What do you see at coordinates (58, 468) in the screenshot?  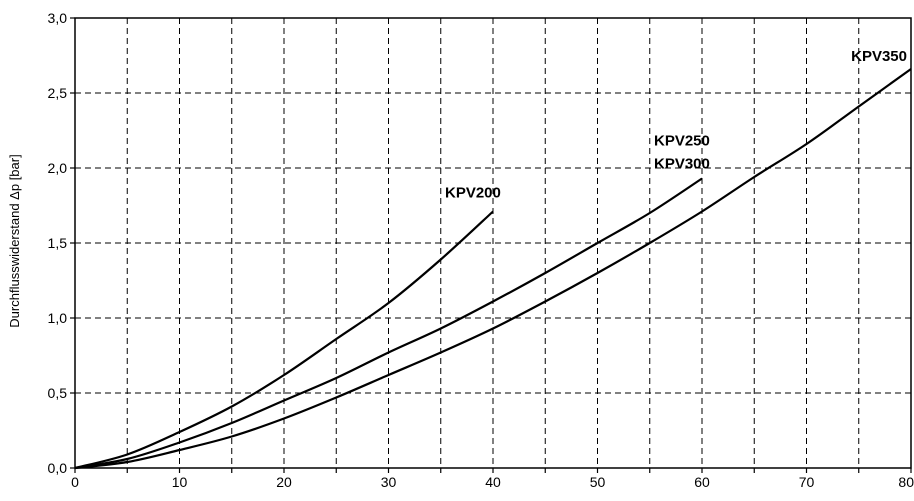 I see `y-tick-label: 0,0` at bounding box center [58, 468].